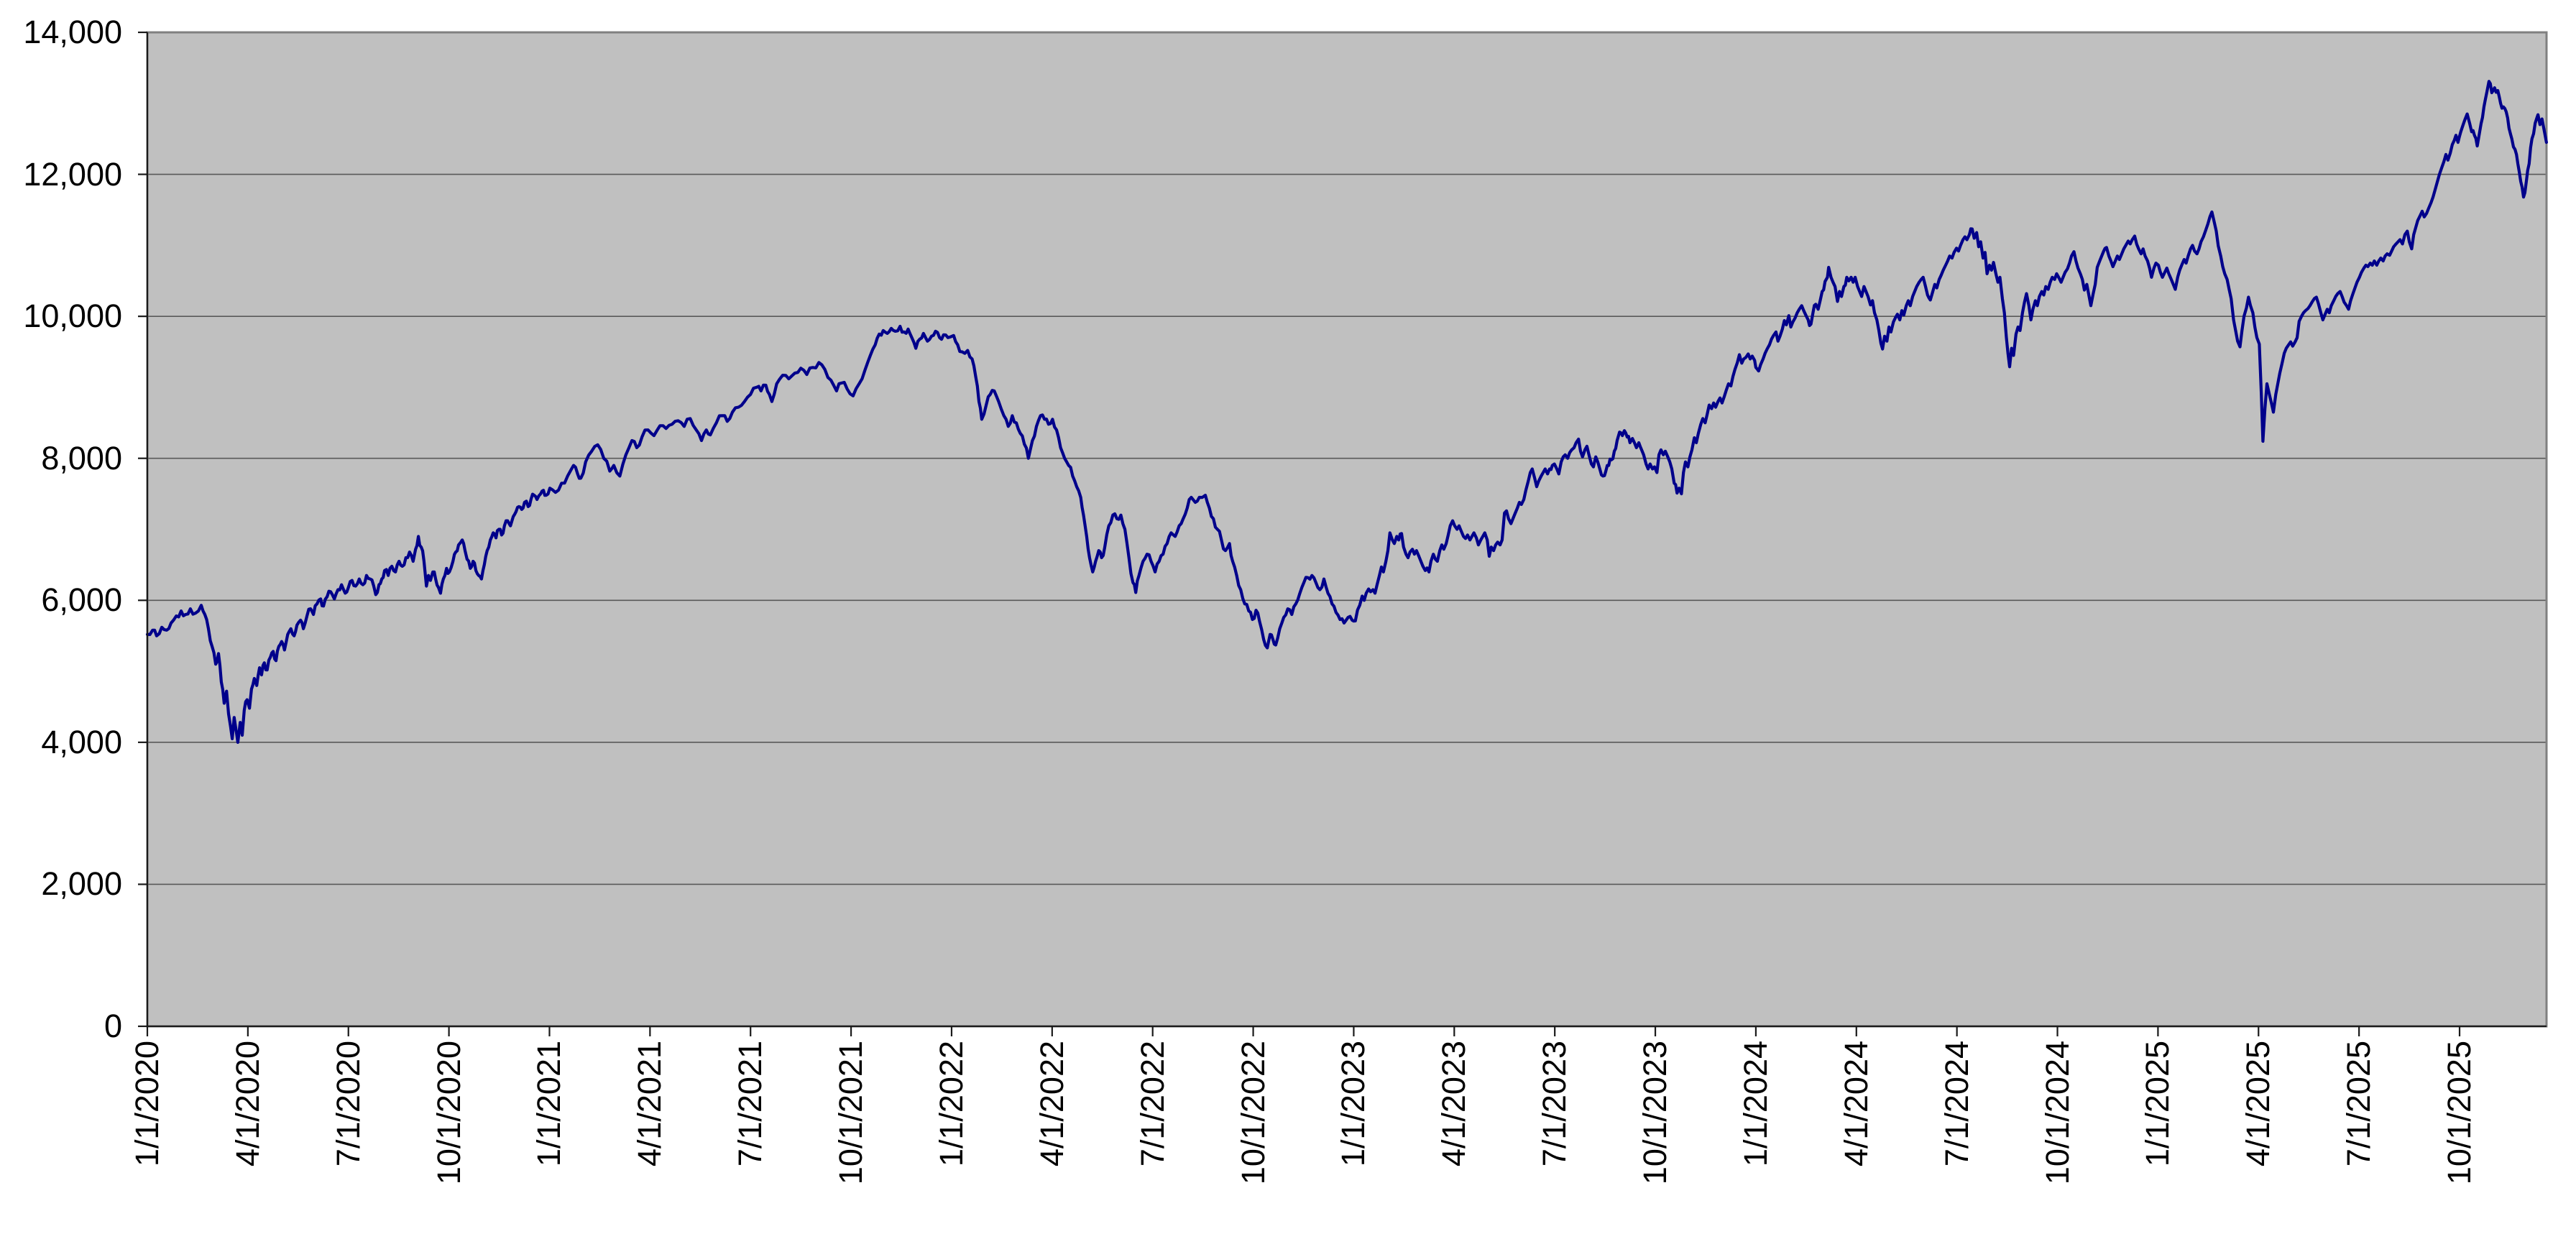 The width and height of the screenshot is (2576, 1234). Describe the element at coordinates (1152, 1104) in the screenshot. I see `x-axis-label: 7/1/2022` at that location.